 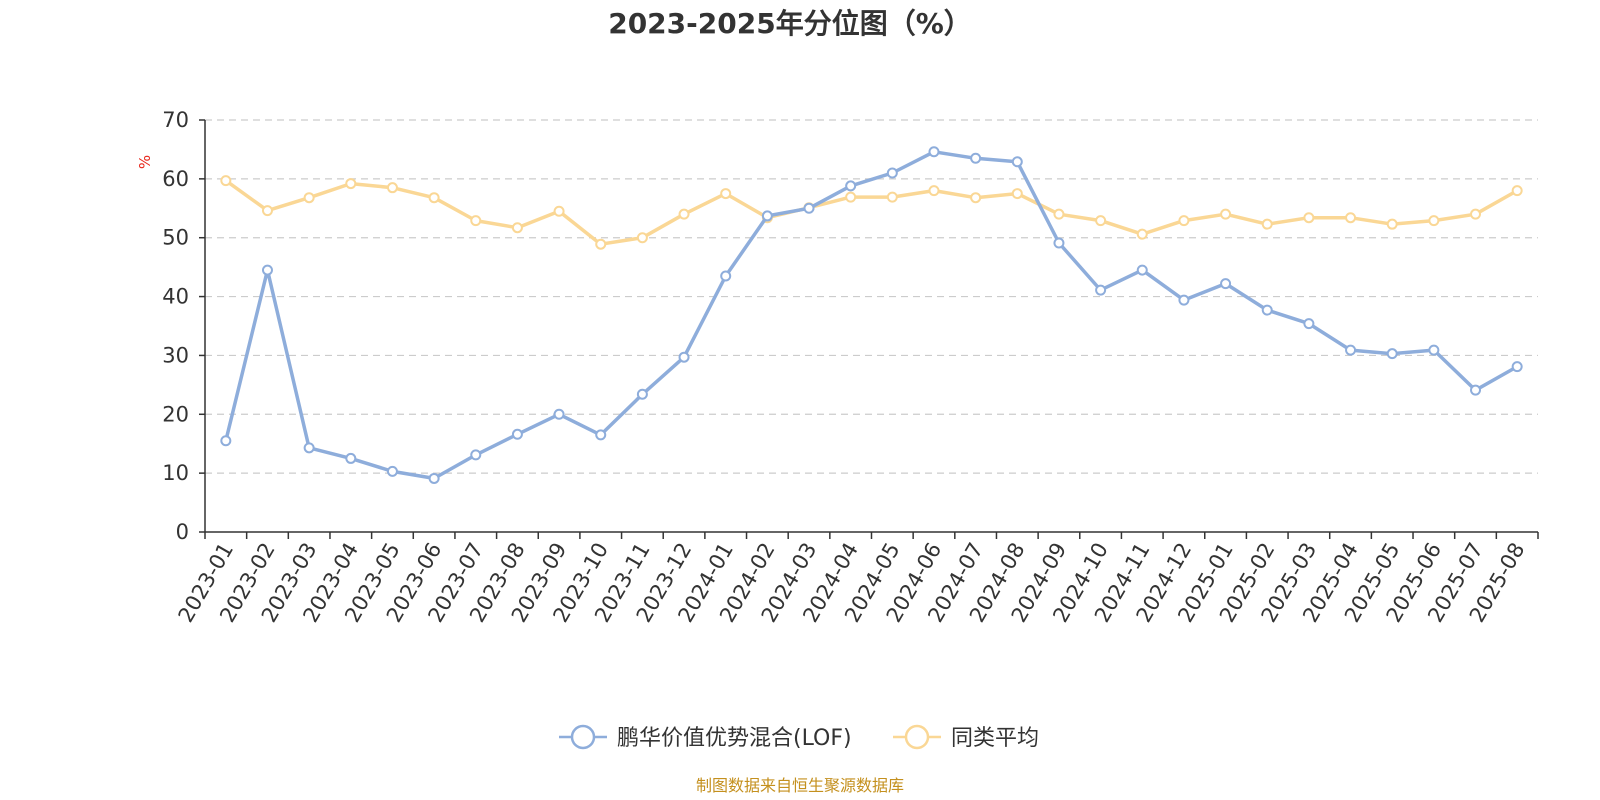 I want to click on y-axis-unit: %, so click(x=145, y=162).